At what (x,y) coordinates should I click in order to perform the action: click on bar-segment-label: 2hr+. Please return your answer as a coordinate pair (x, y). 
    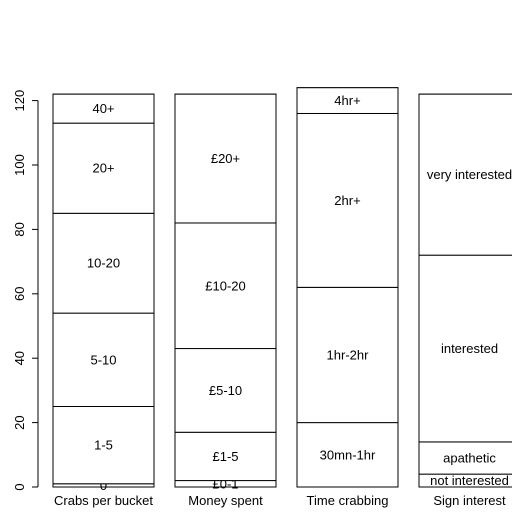
    Looking at the image, I should click on (347, 200).